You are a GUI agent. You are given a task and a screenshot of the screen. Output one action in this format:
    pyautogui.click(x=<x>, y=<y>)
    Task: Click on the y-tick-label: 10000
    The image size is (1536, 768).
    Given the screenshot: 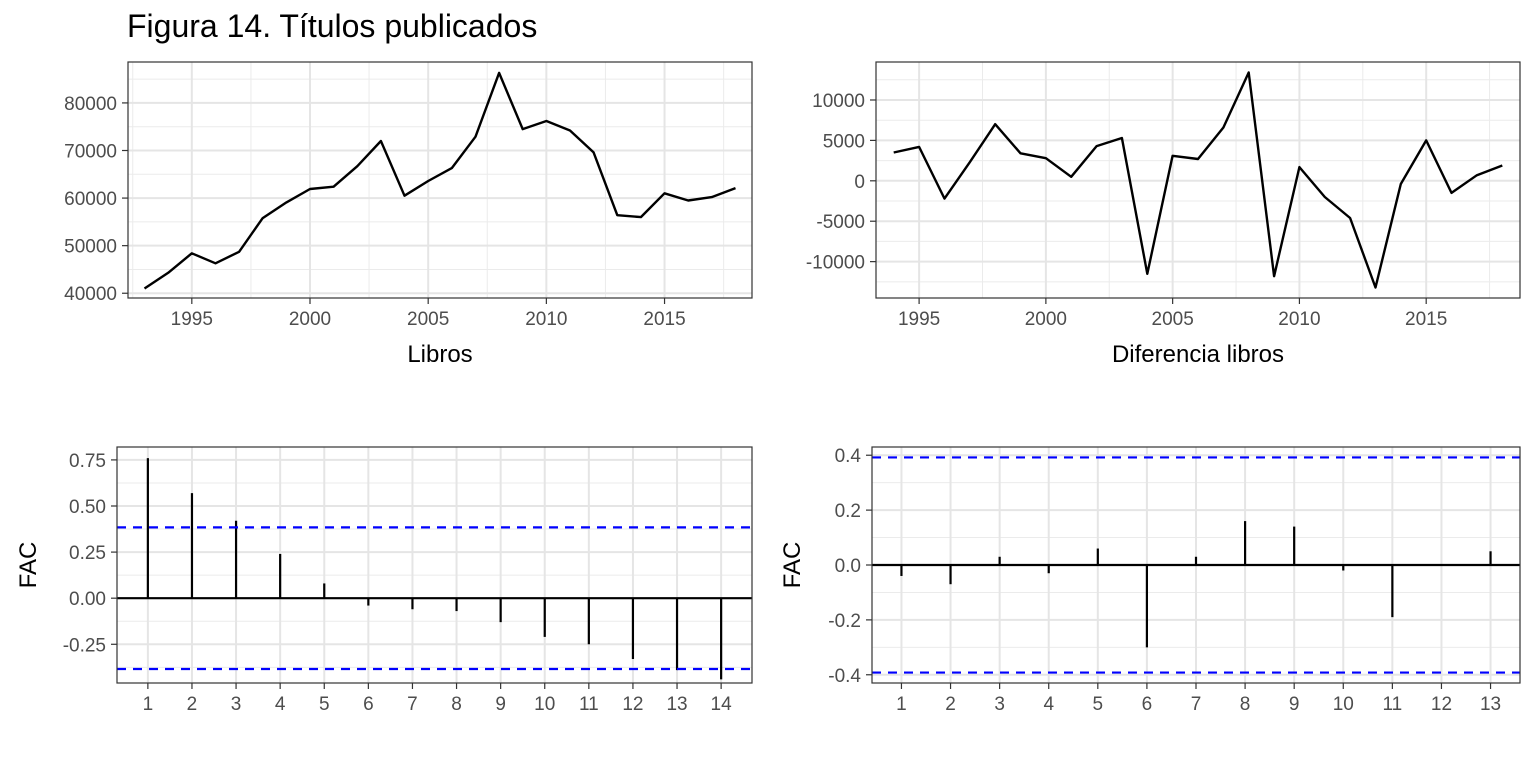 What is the action you would take?
    pyautogui.click(x=838, y=101)
    